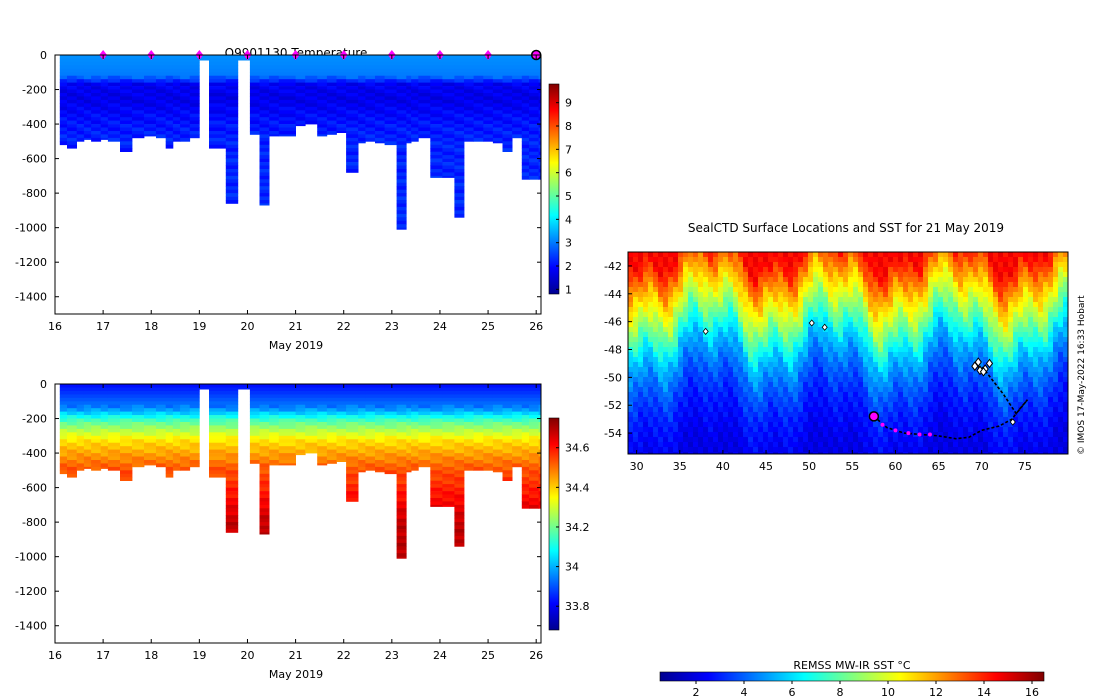  Describe the element at coordinates (344, 655) in the screenshot. I see `x-tick-label: 22` at that location.